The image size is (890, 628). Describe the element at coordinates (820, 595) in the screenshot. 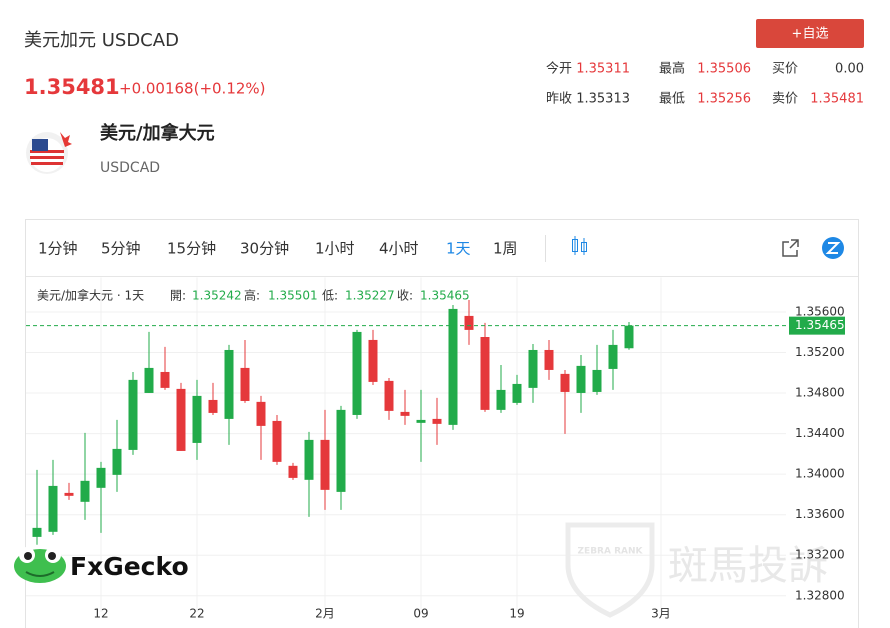

I see `y-tick-label: 1.32800` at that location.